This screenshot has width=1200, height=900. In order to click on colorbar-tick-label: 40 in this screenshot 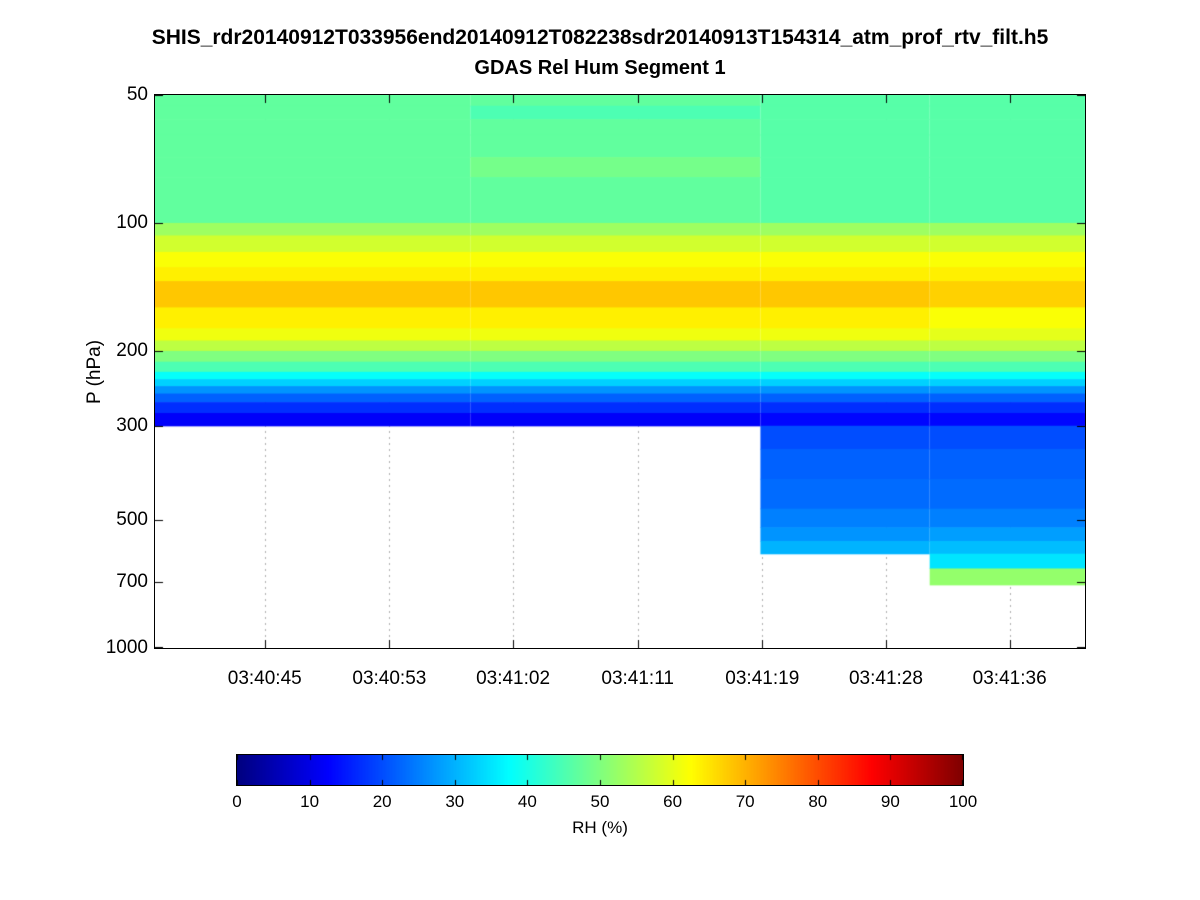, I will do `click(527, 801)`.